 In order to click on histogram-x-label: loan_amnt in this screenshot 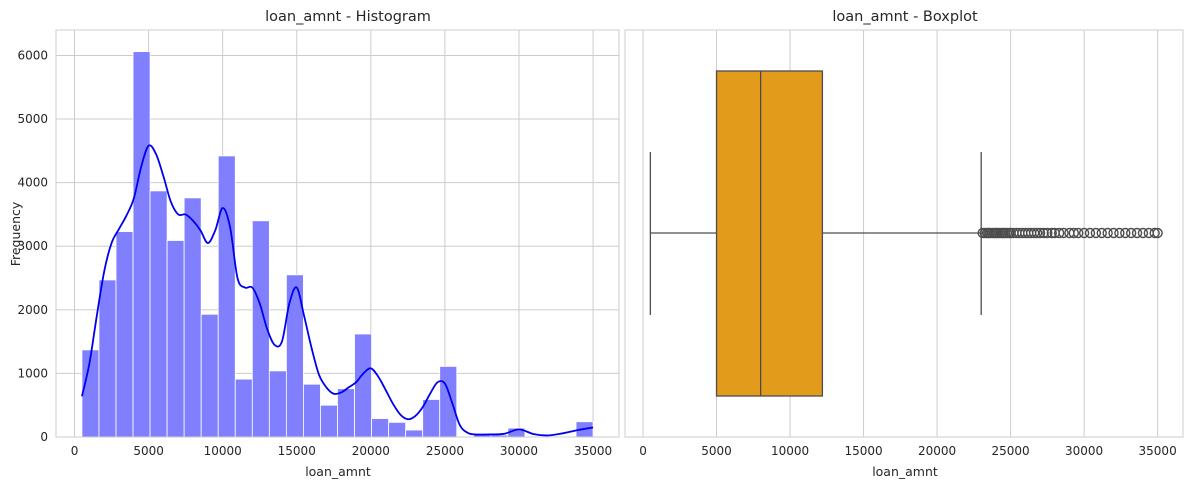, I will do `click(338, 471)`.